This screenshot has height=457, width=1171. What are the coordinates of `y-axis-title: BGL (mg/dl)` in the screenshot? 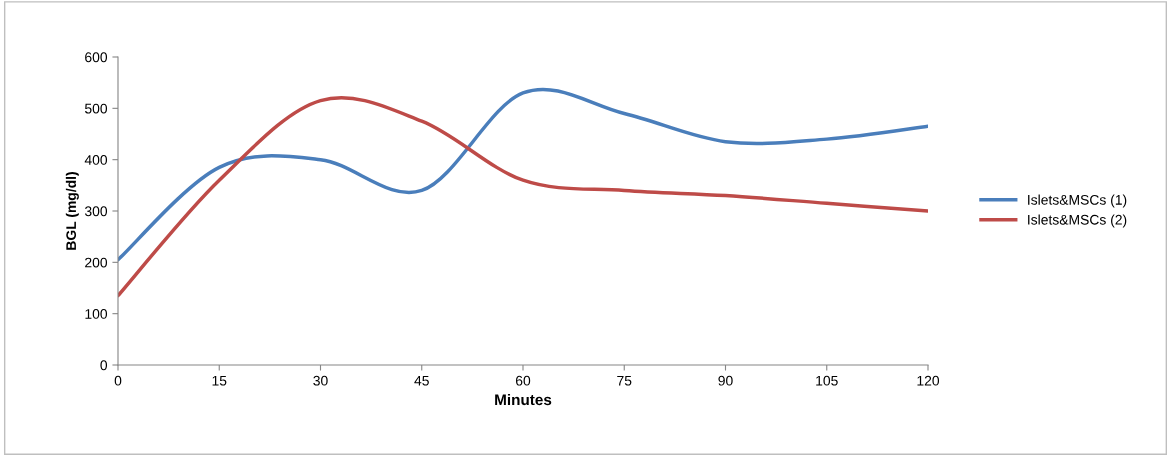 It's located at (72, 211).